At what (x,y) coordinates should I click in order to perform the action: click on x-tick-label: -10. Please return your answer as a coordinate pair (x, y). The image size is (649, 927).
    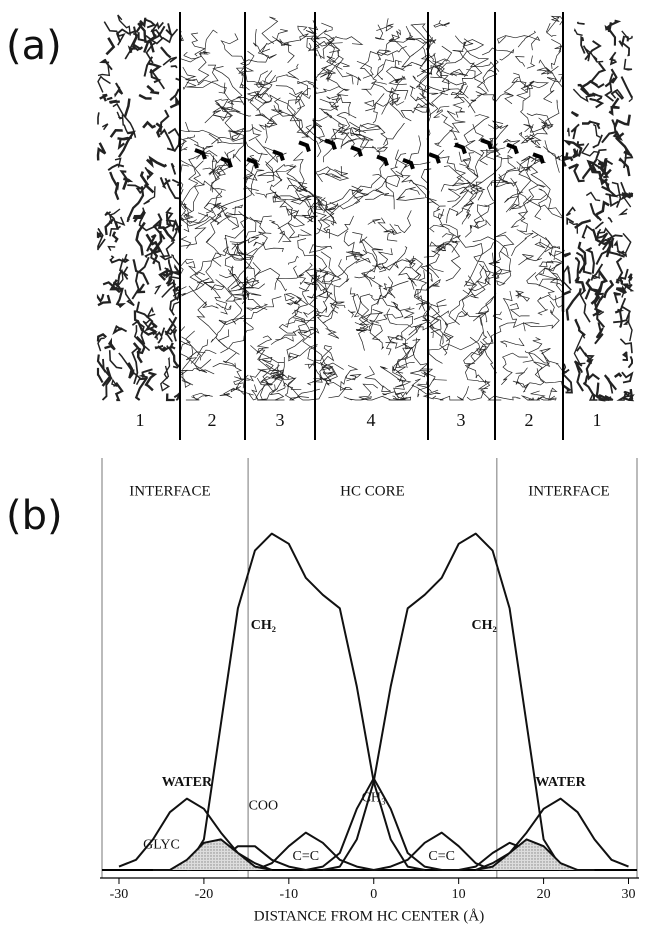
    Looking at the image, I should click on (288, 894).